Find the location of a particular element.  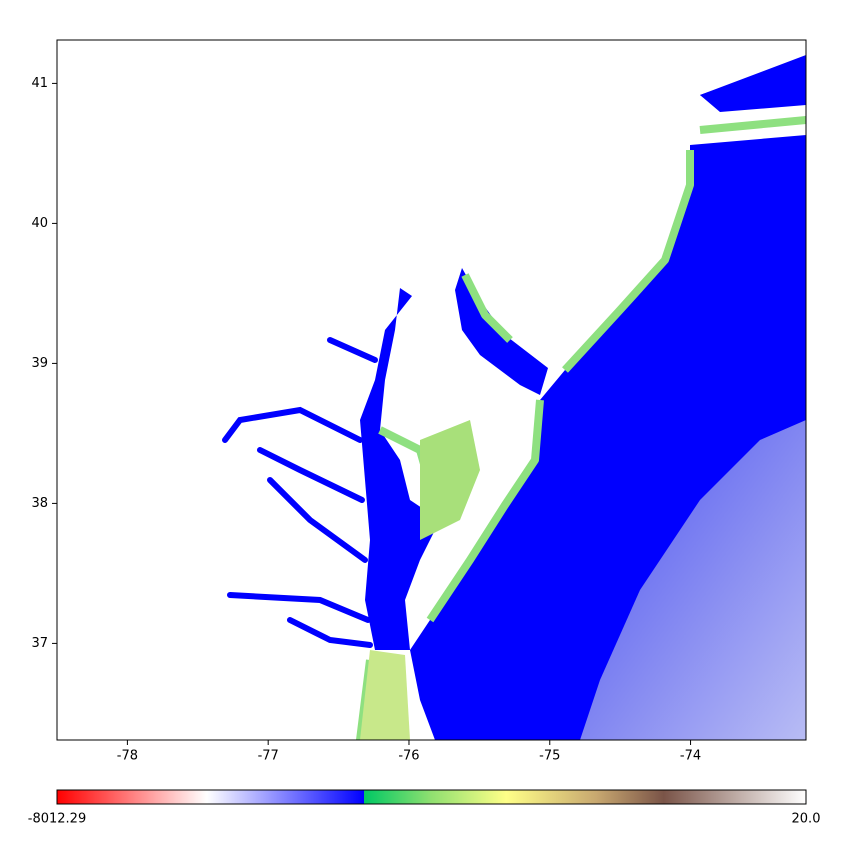

x-tick-label: -74 is located at coordinates (690, 756).